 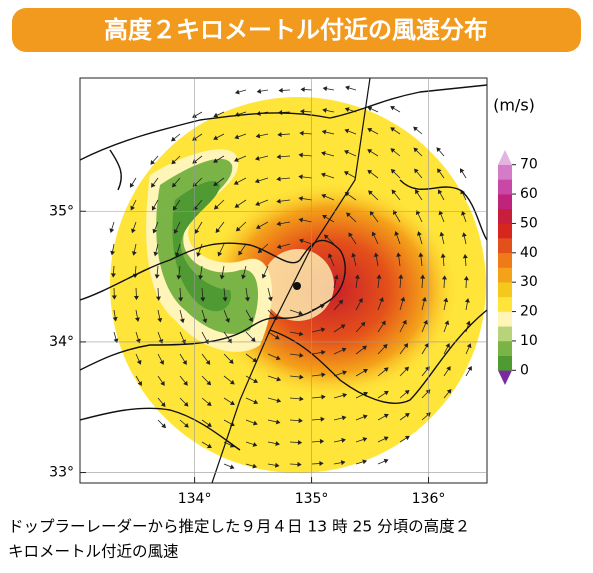 I want to click on colorbar-tick-label: 40, so click(x=529, y=253).